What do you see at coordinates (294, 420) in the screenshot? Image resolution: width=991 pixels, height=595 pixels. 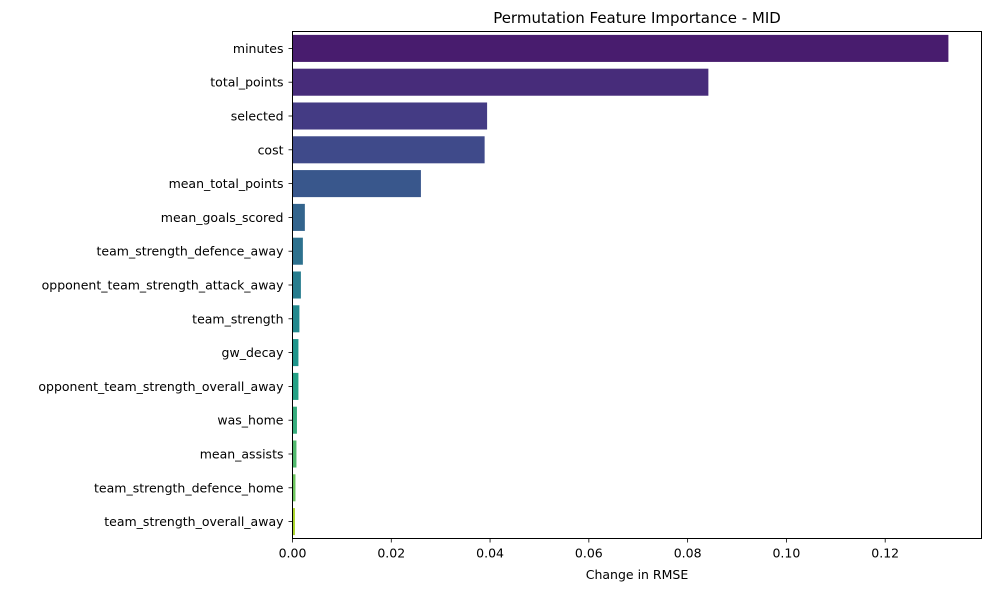 I see `bar-was-home` at bounding box center [294, 420].